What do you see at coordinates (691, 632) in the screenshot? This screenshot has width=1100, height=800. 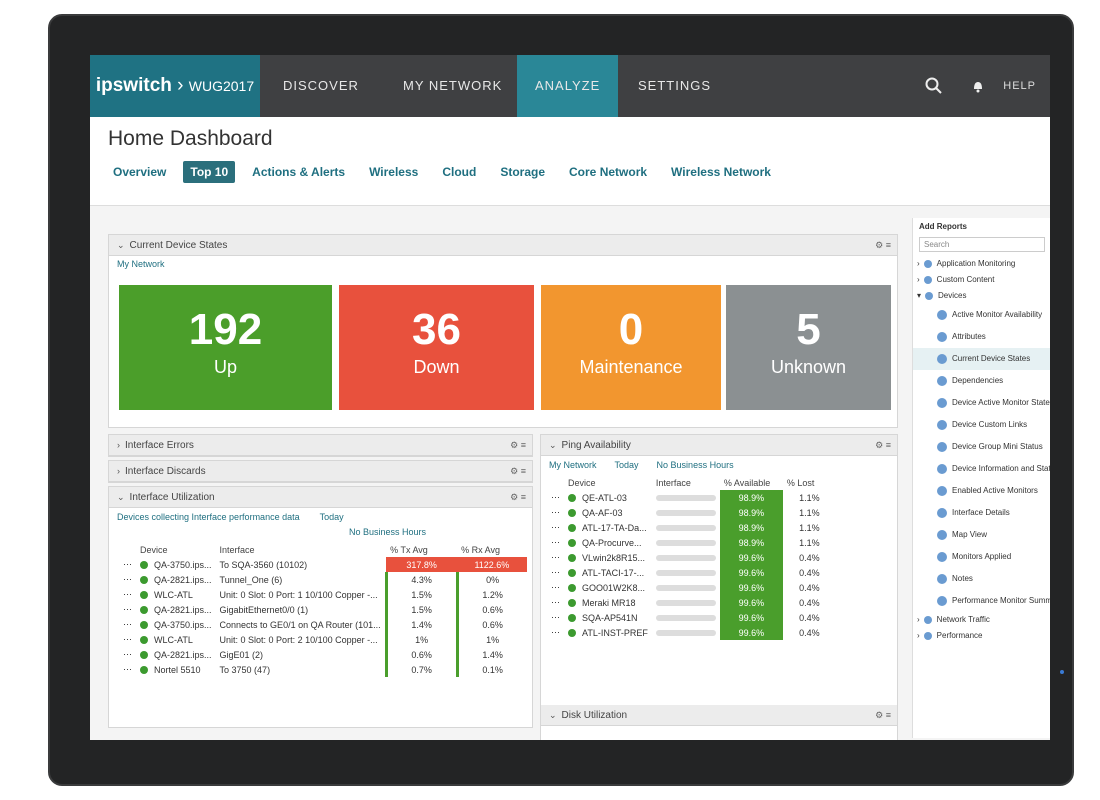 I see `table-row: ⋯ ATL-INST-PREF 99.6% 0.4%` at bounding box center [691, 632].